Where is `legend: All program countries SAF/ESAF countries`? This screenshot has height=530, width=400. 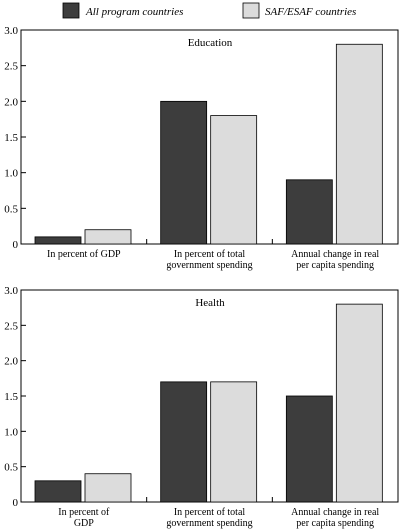
legend: All program countries SAF/ESAF countries is located at coordinates (209, 10).